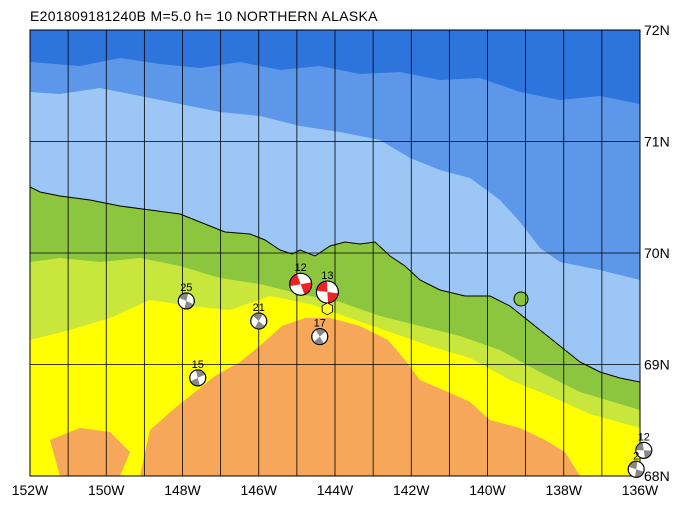  What do you see at coordinates (327, 276) in the screenshot?
I see `event-label: 13` at bounding box center [327, 276].